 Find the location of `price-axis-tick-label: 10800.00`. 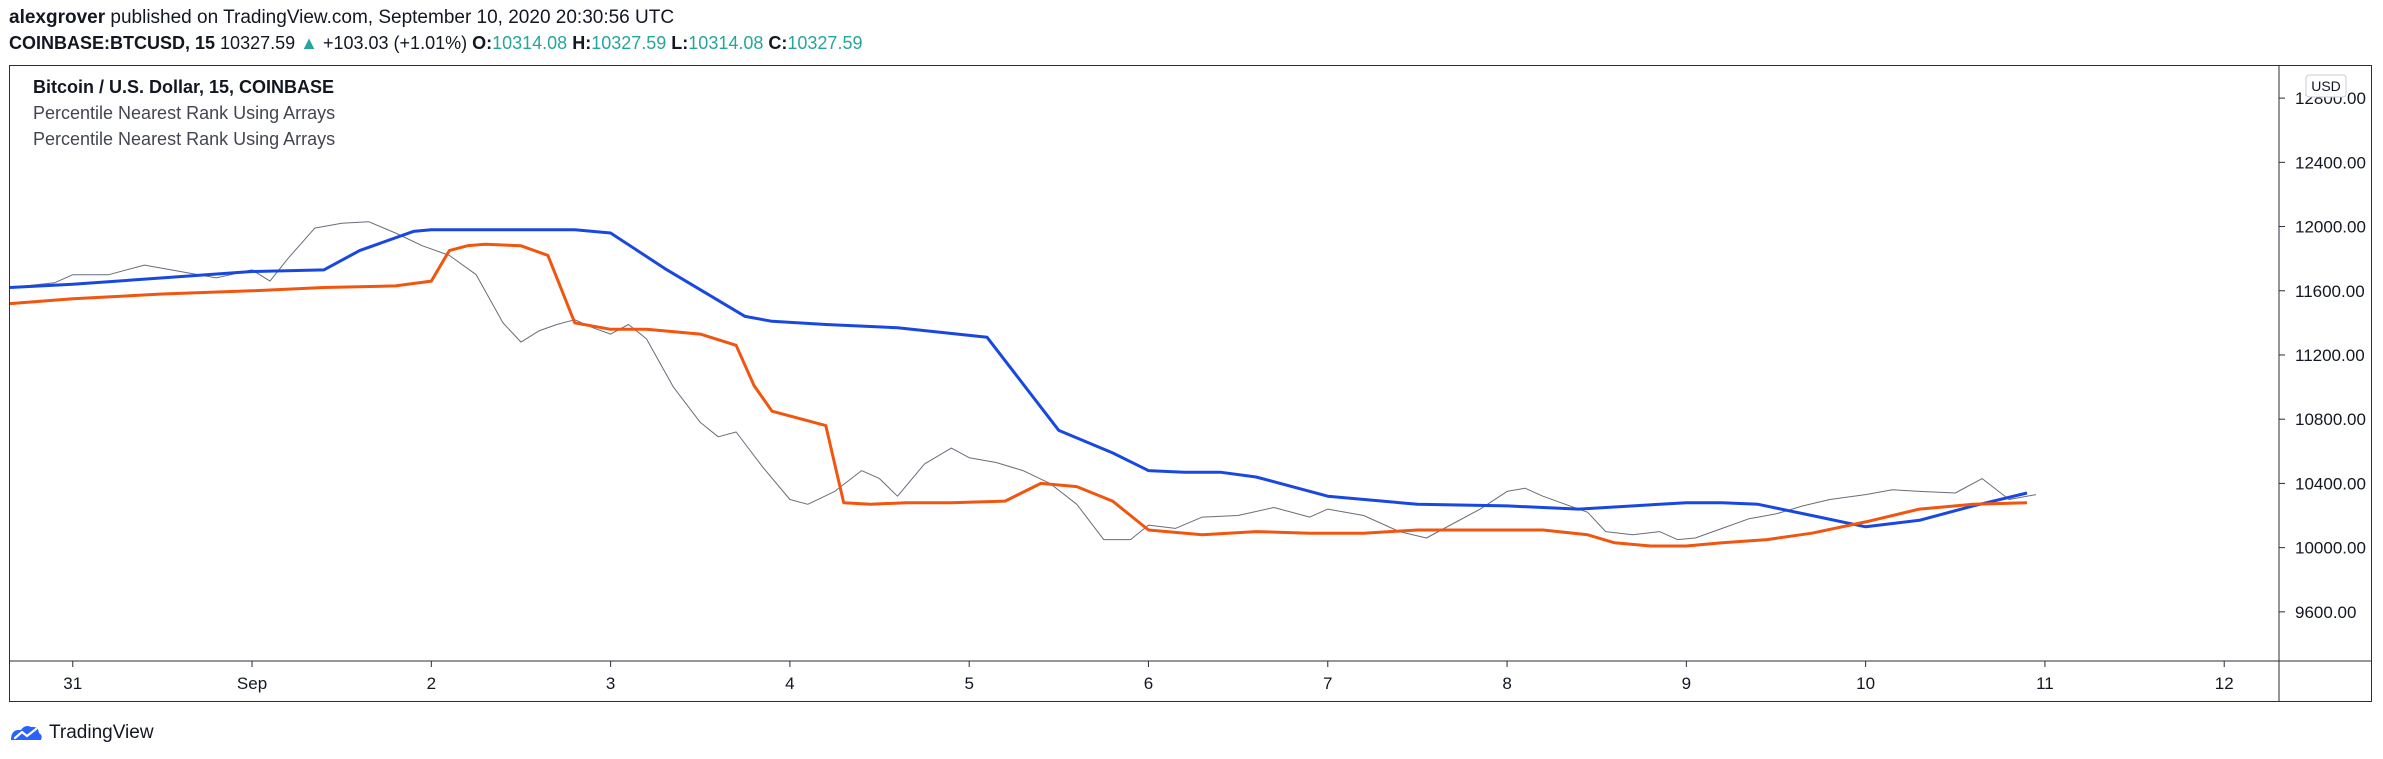

price-axis-tick-label: 10800.00 is located at coordinates (2330, 419).